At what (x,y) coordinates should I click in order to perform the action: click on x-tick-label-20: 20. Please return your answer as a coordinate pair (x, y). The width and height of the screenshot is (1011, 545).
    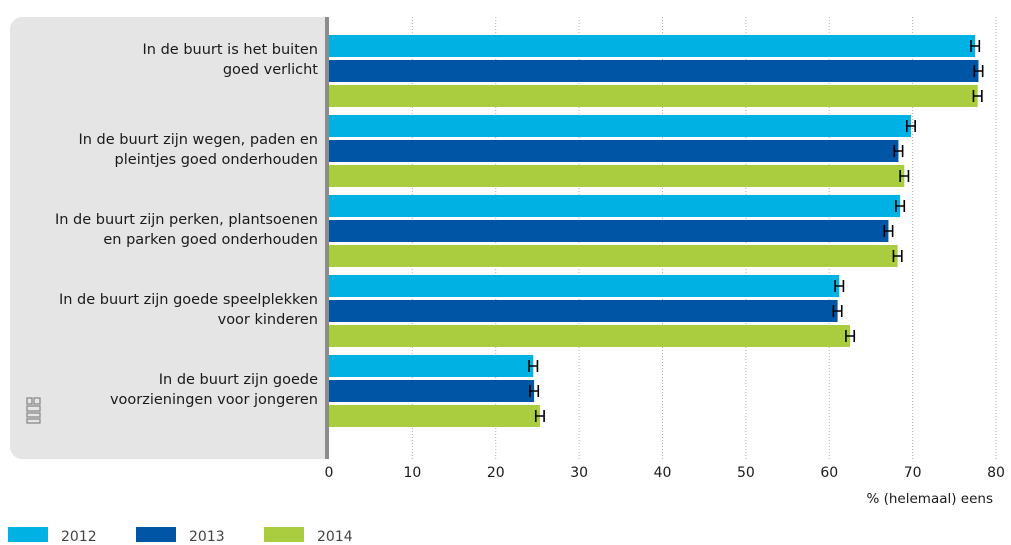
    Looking at the image, I should click on (496, 473).